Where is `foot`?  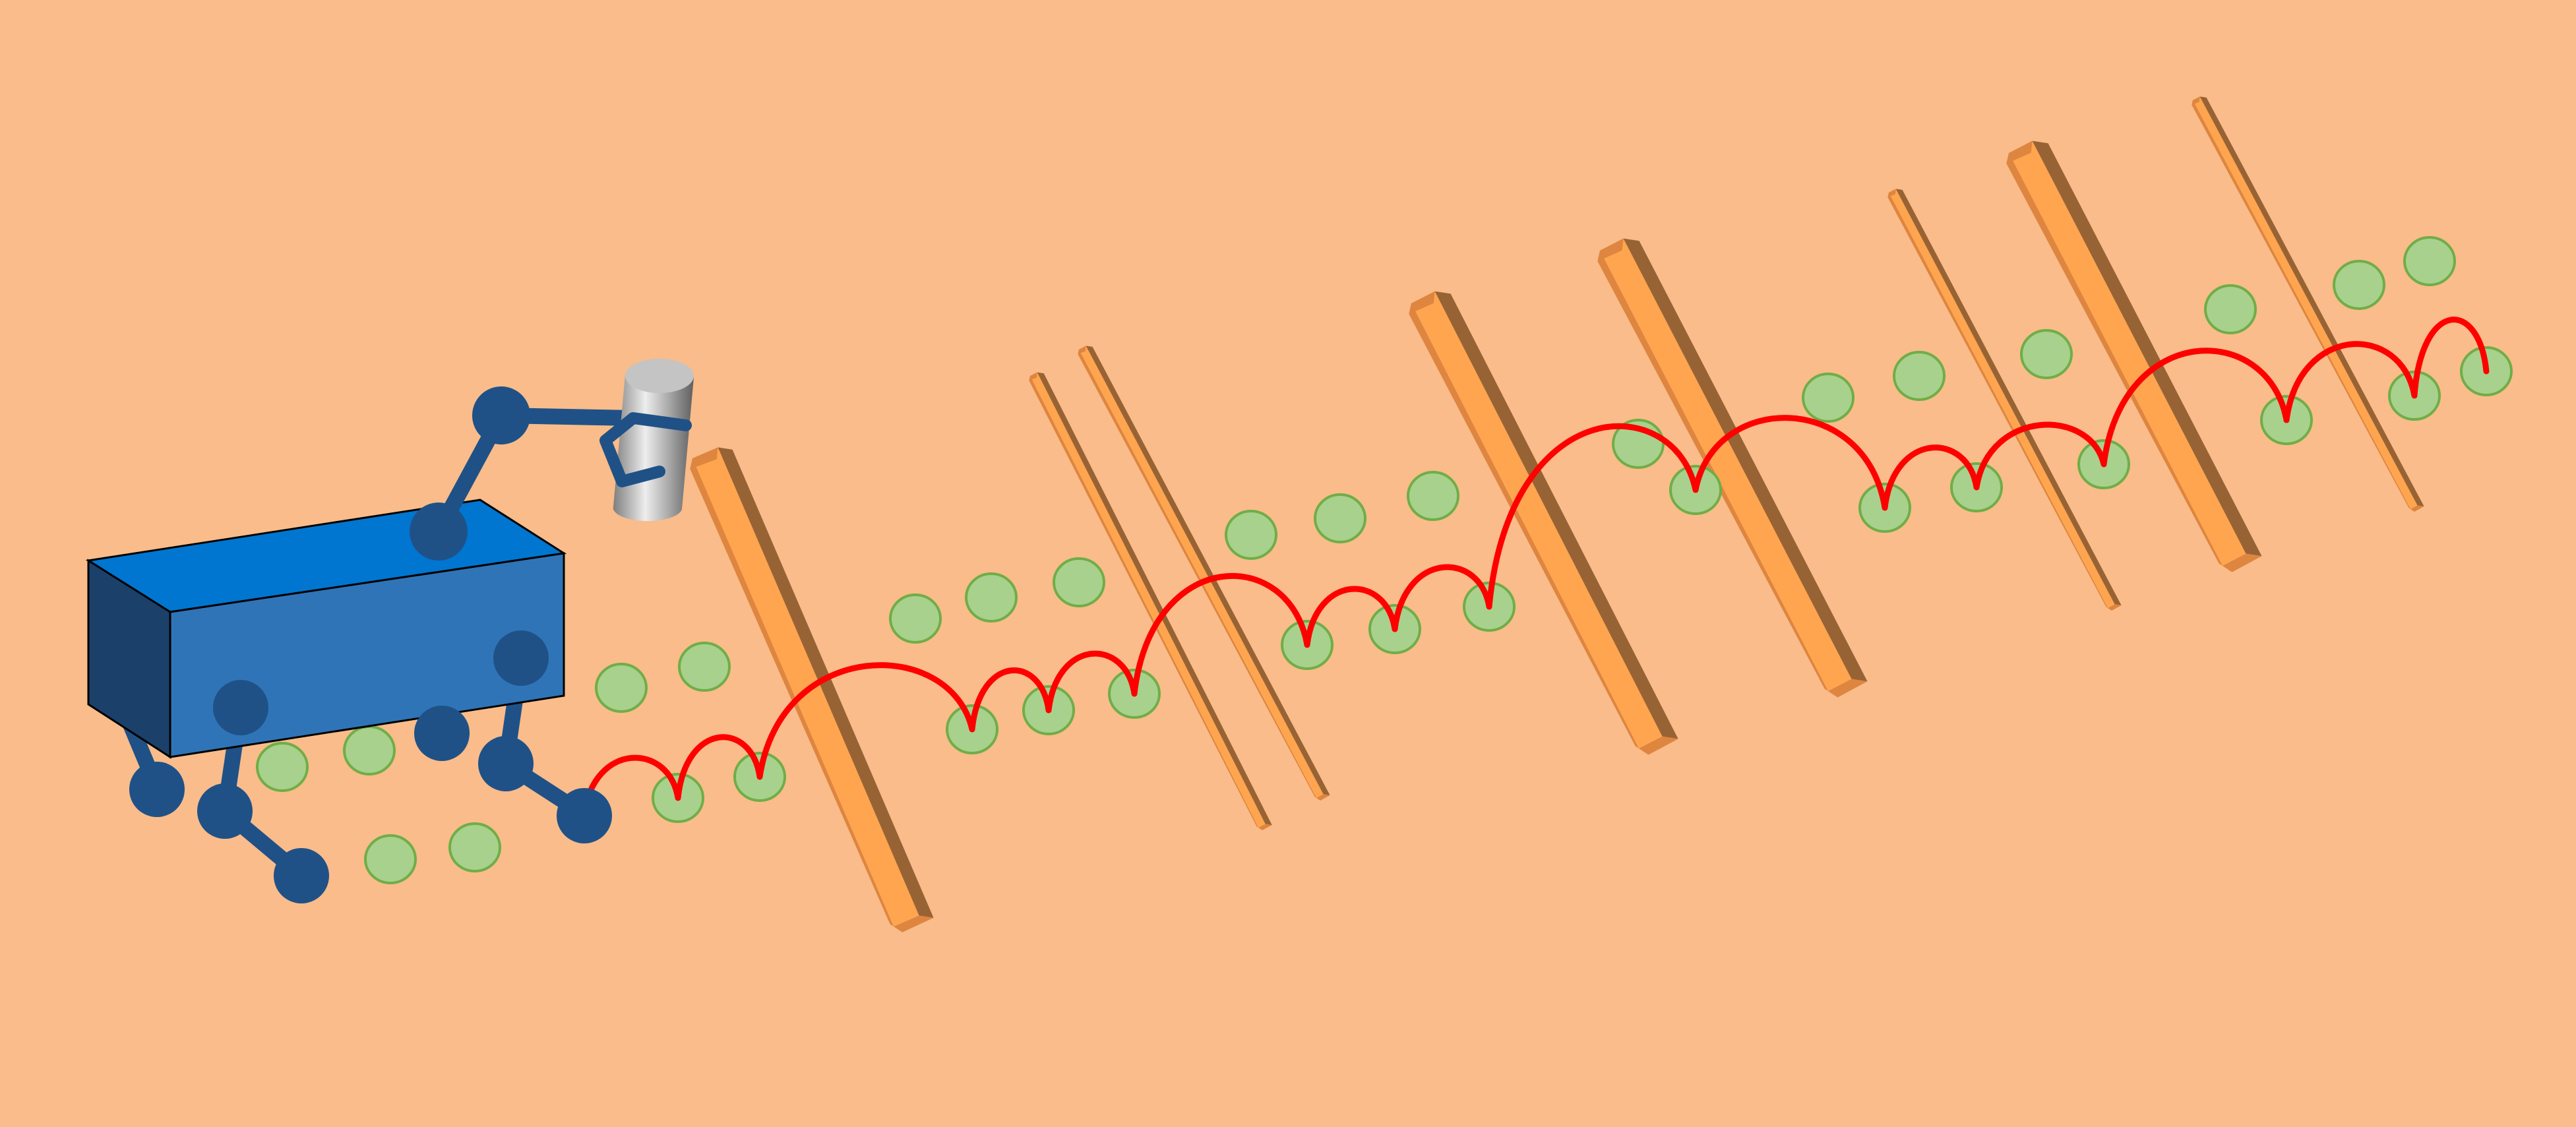
foot is located at coordinates (584, 815).